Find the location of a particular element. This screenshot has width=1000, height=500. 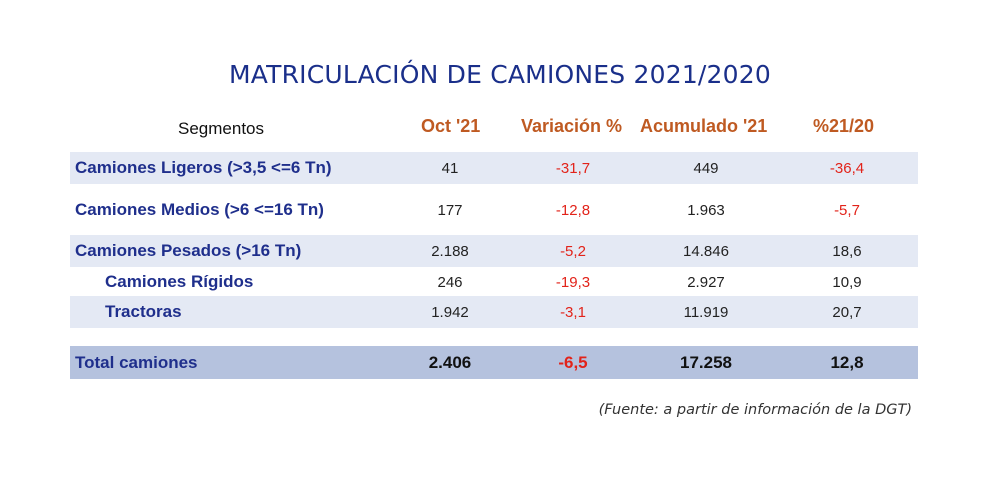

header-variacion: Variación % is located at coordinates (572, 126).